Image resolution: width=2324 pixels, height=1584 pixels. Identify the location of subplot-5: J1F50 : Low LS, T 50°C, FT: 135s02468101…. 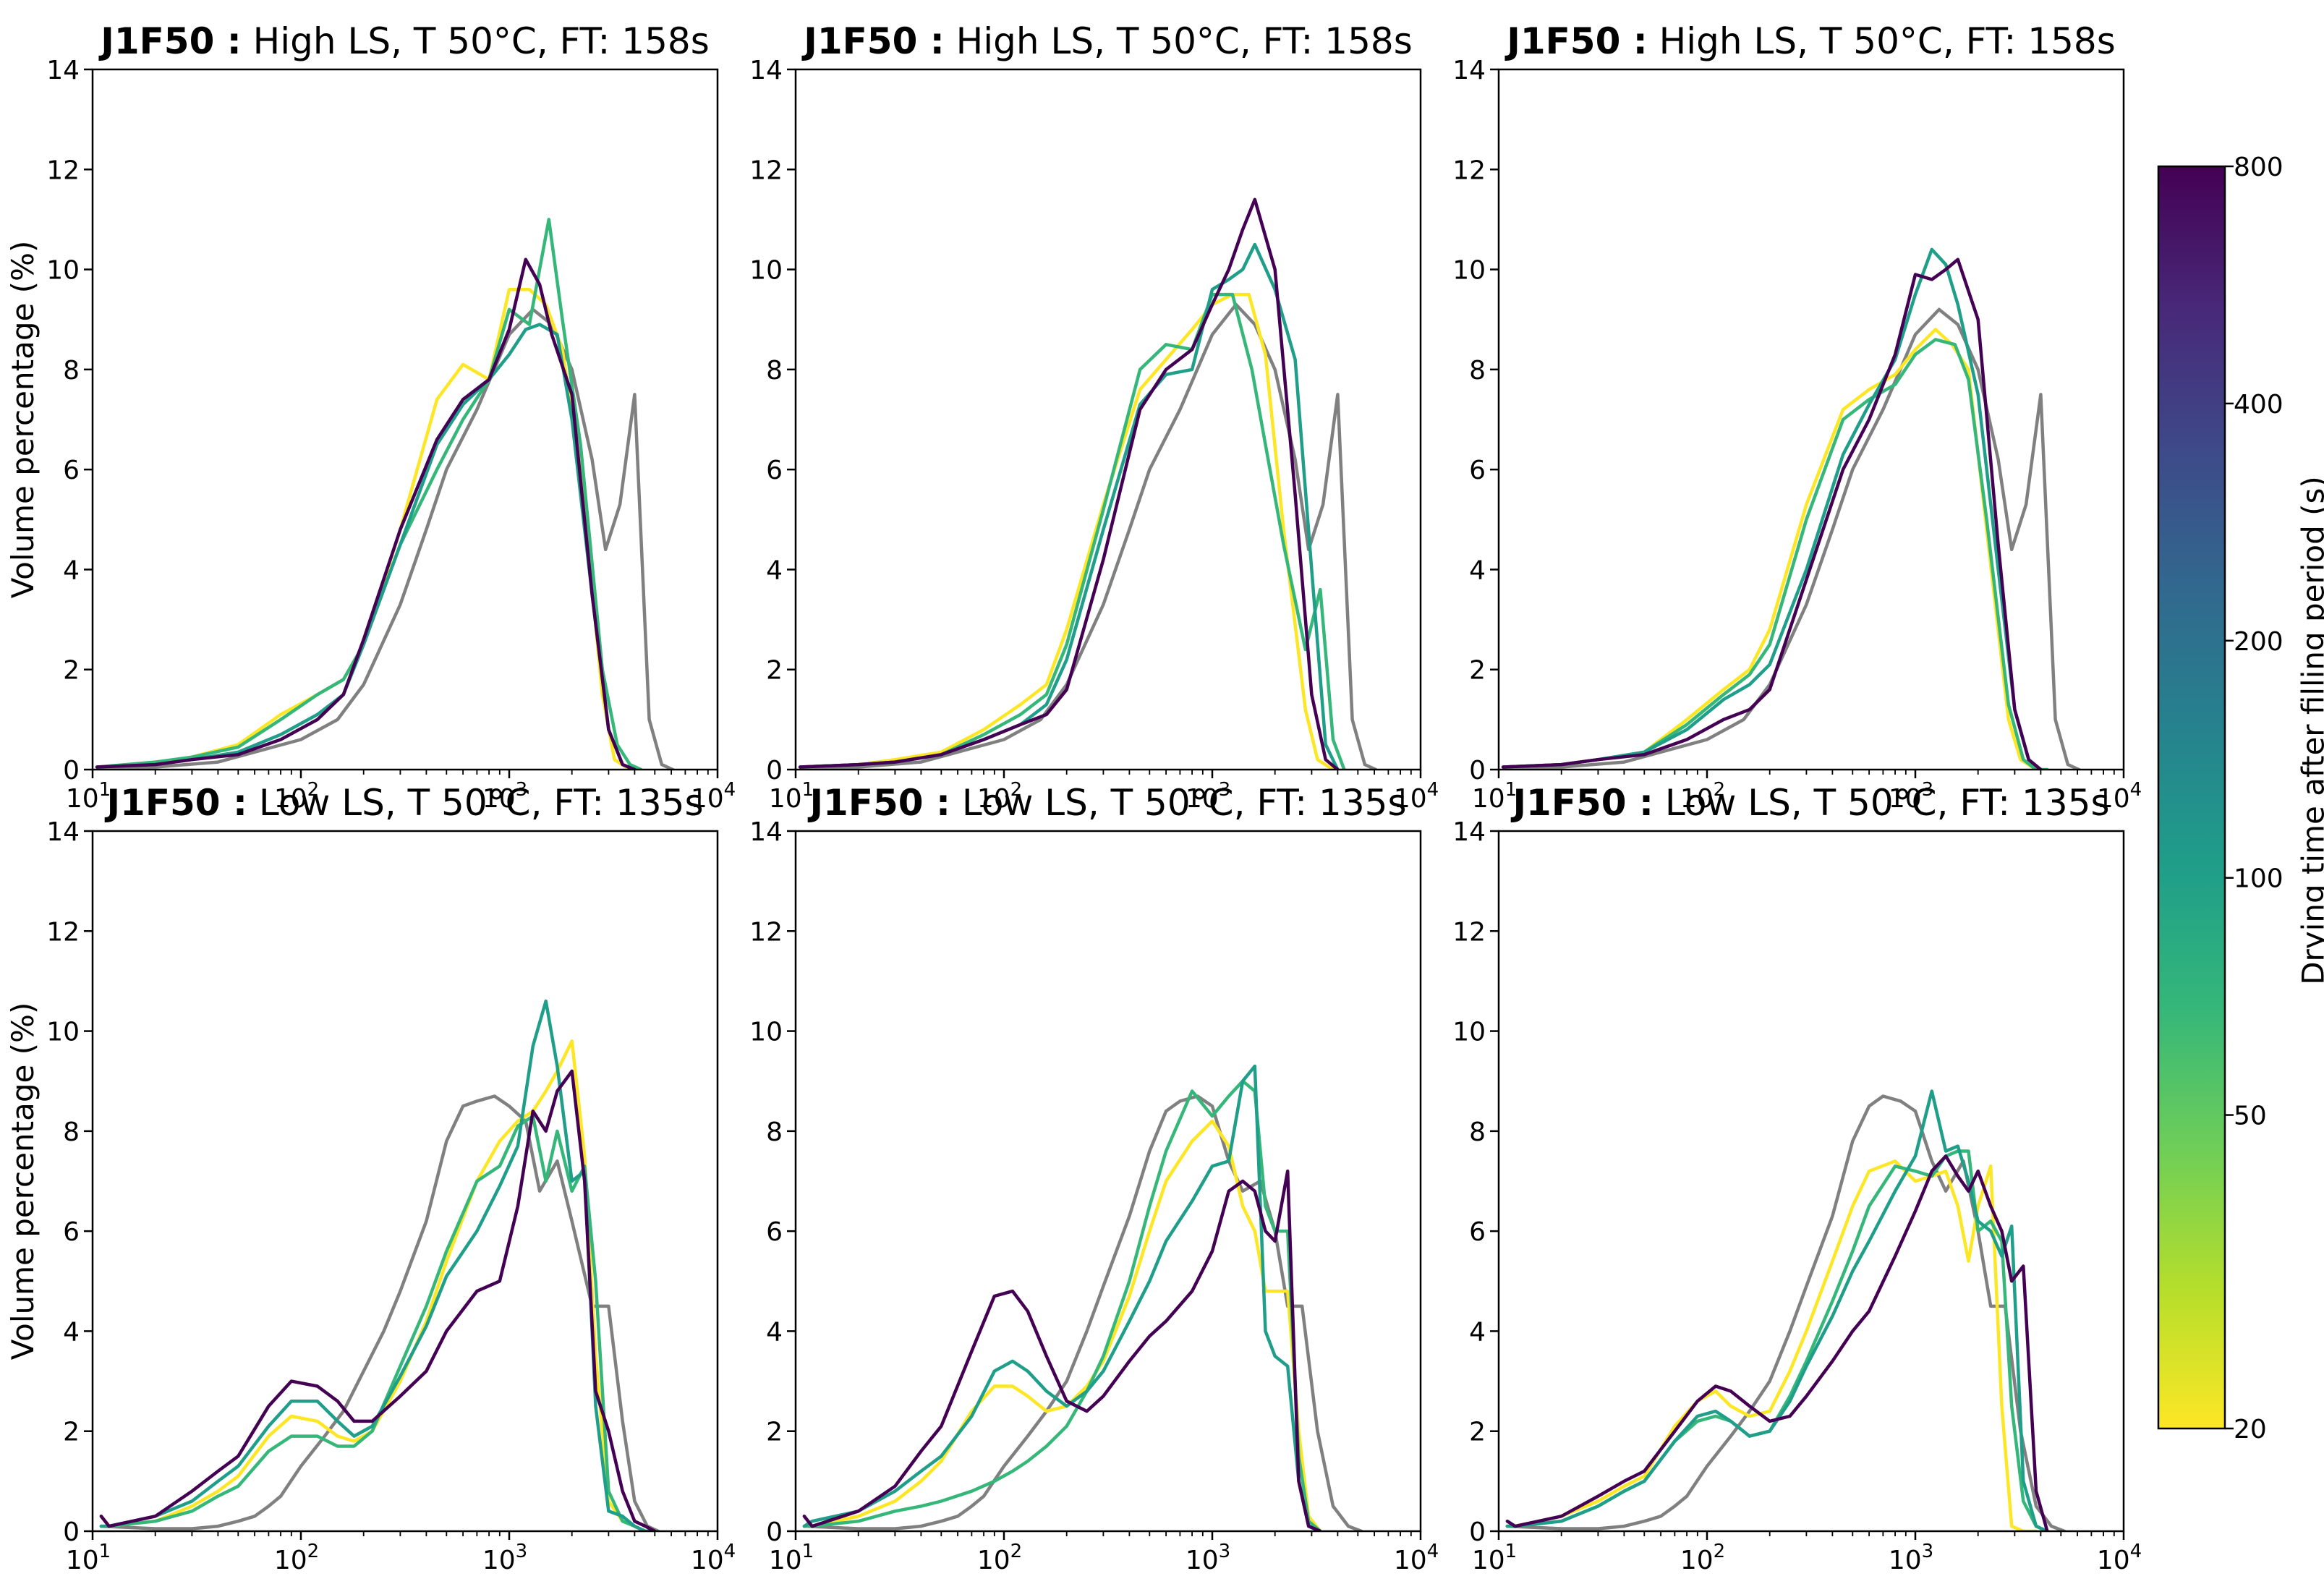
(1094, 1178).